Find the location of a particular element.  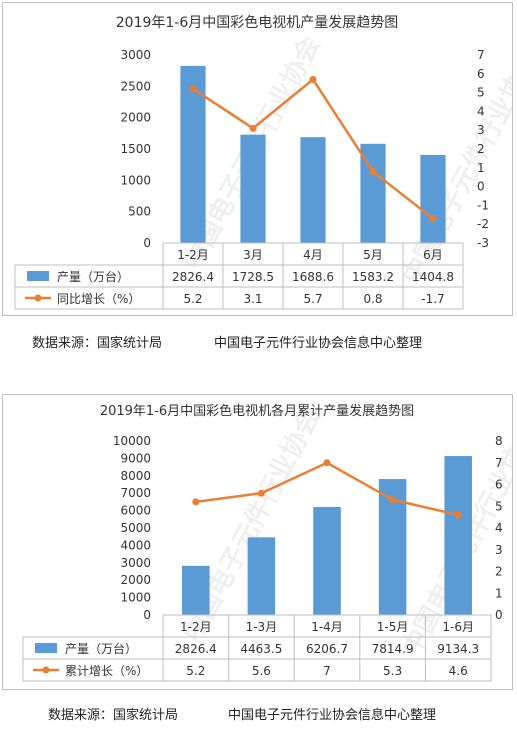

y-right-tick-label: 0 is located at coordinates (481, 187).